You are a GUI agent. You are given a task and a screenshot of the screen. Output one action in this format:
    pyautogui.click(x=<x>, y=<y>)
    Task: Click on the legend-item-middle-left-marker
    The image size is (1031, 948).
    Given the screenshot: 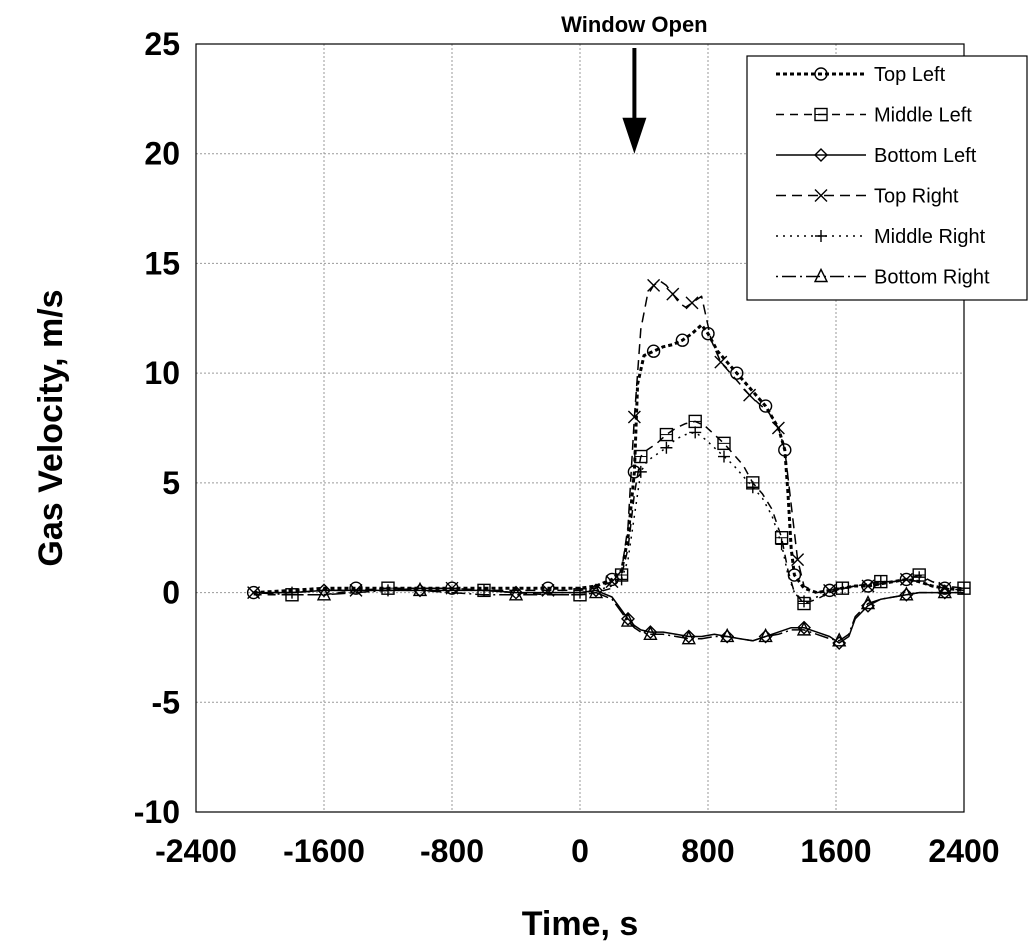 What is the action you would take?
    pyautogui.click(x=821, y=114)
    